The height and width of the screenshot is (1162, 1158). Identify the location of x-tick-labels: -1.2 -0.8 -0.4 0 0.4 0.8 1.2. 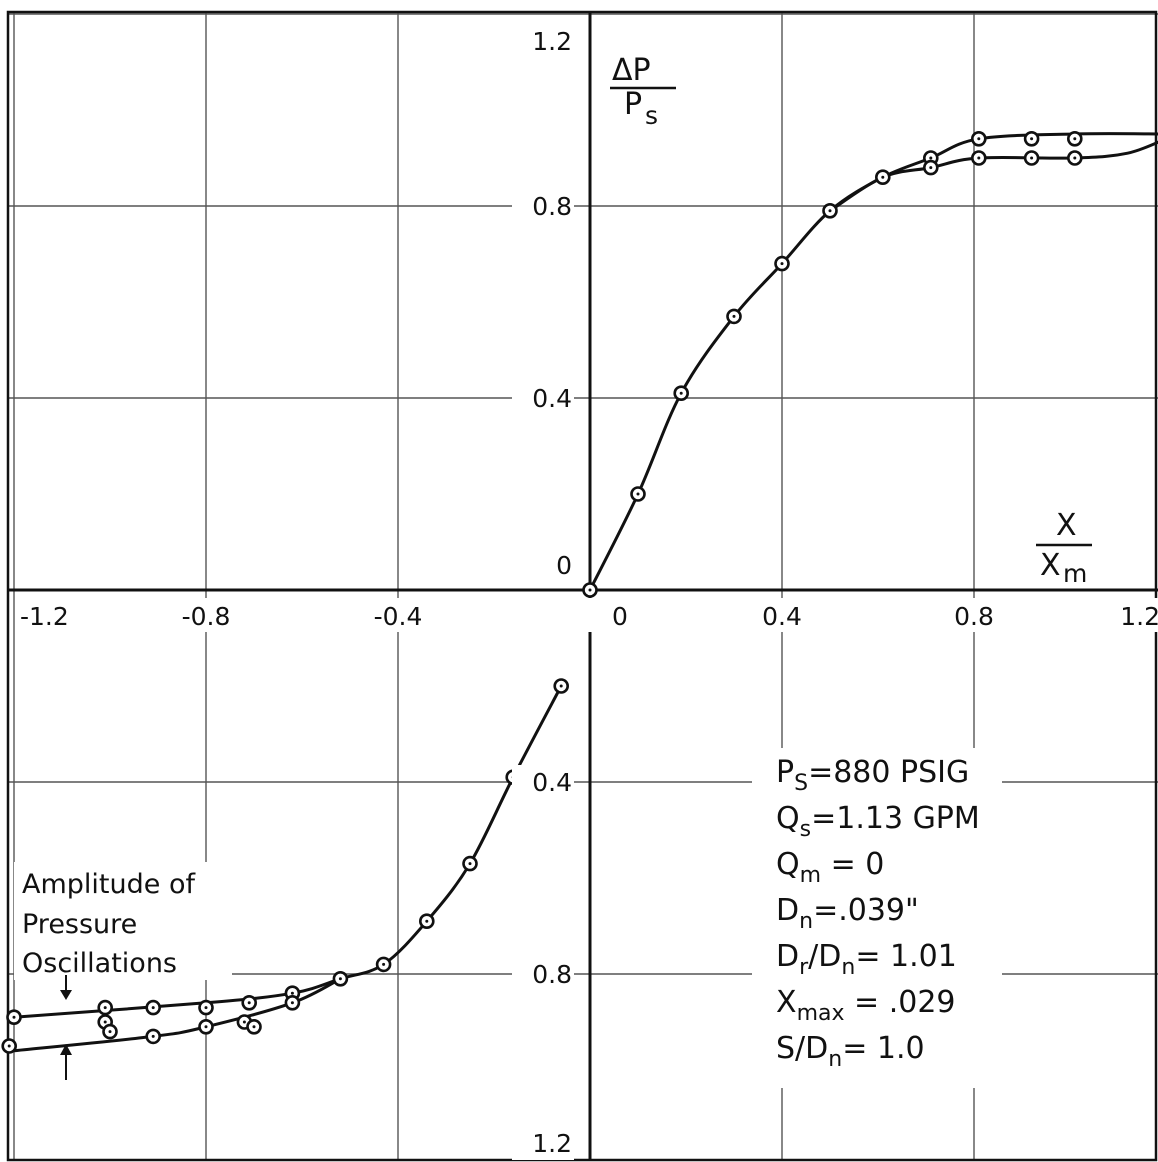
(587, 615).